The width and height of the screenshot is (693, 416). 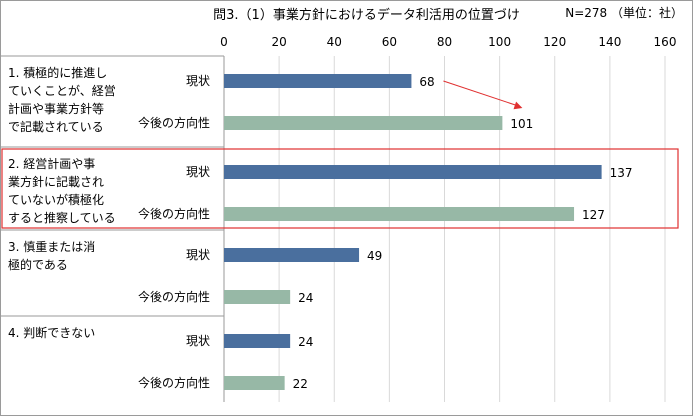 I want to click on category-label: ていないが積極化, so click(x=56, y=199).